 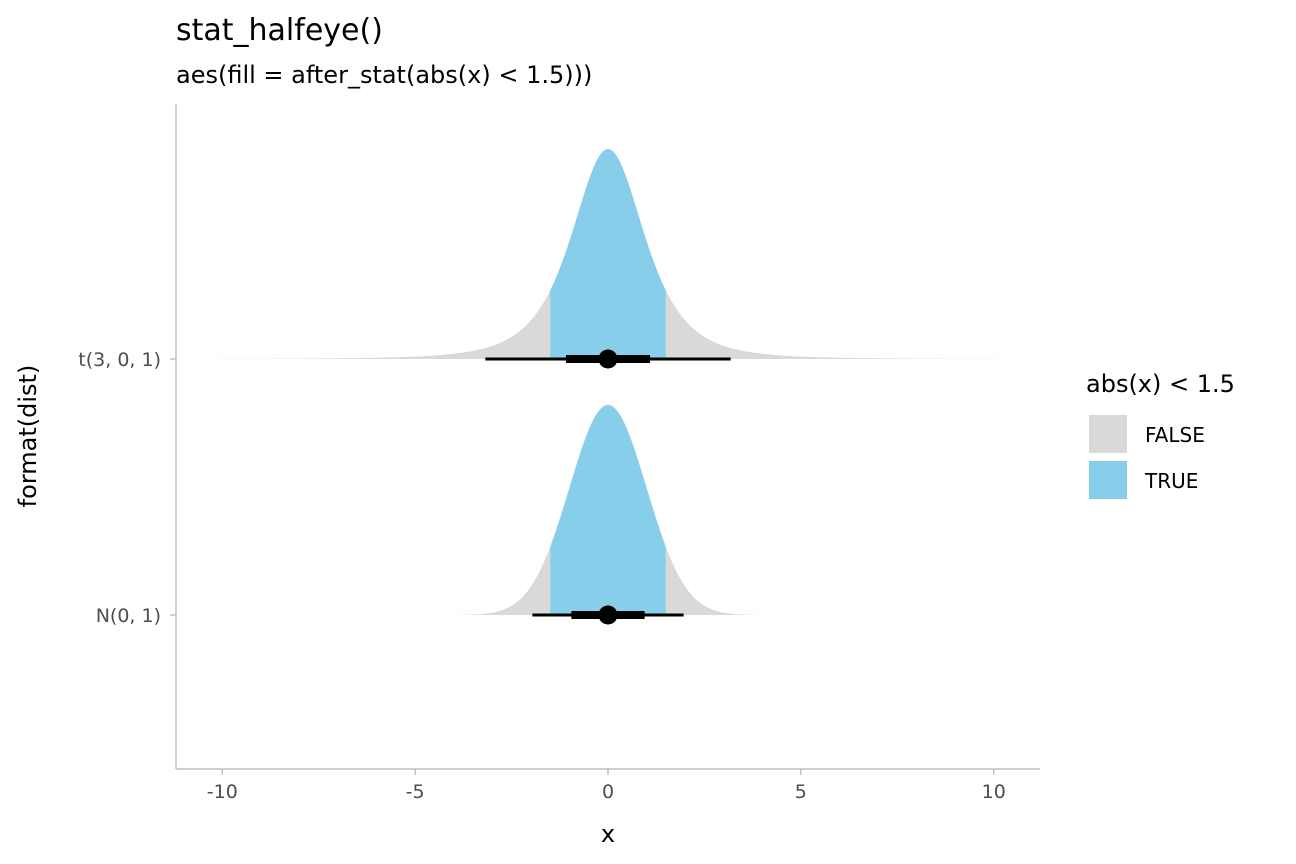 What do you see at coordinates (28, 436) in the screenshot?
I see `y-axis-title: format(dist)` at bounding box center [28, 436].